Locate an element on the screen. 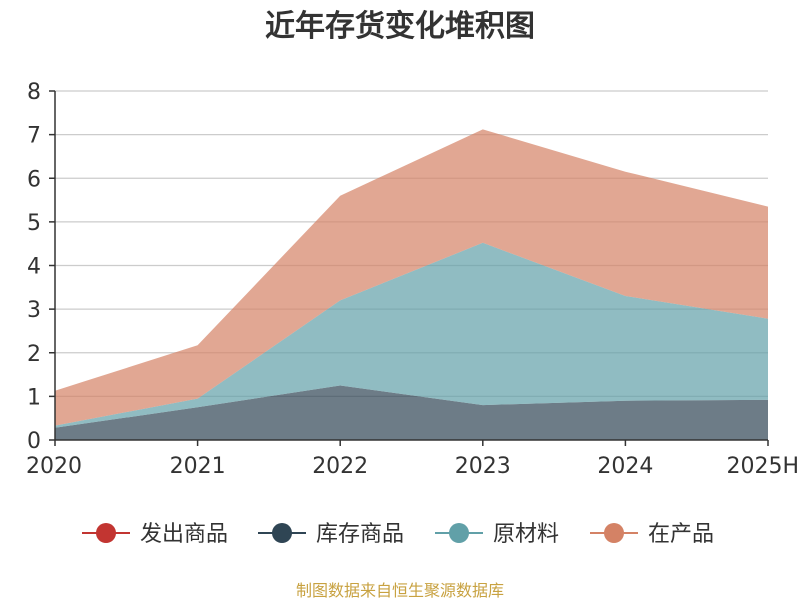  legend-label: 发出商品 is located at coordinates (184, 534).